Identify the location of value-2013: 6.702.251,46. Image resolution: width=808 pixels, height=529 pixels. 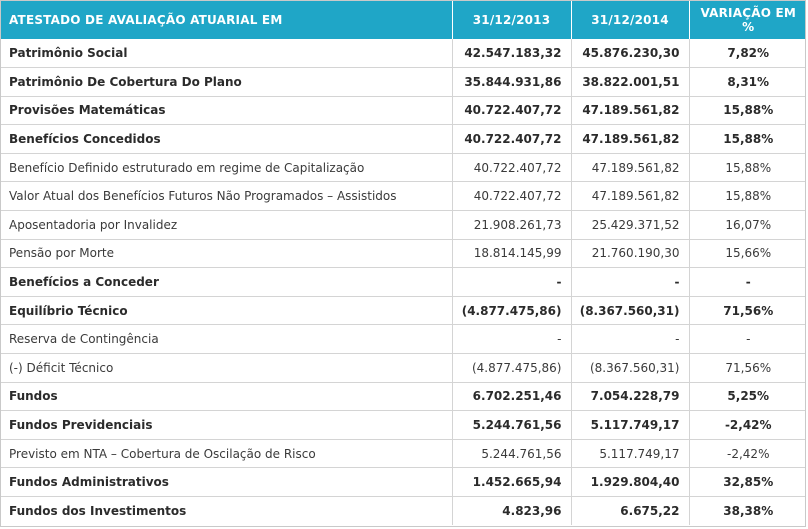
(512, 397).